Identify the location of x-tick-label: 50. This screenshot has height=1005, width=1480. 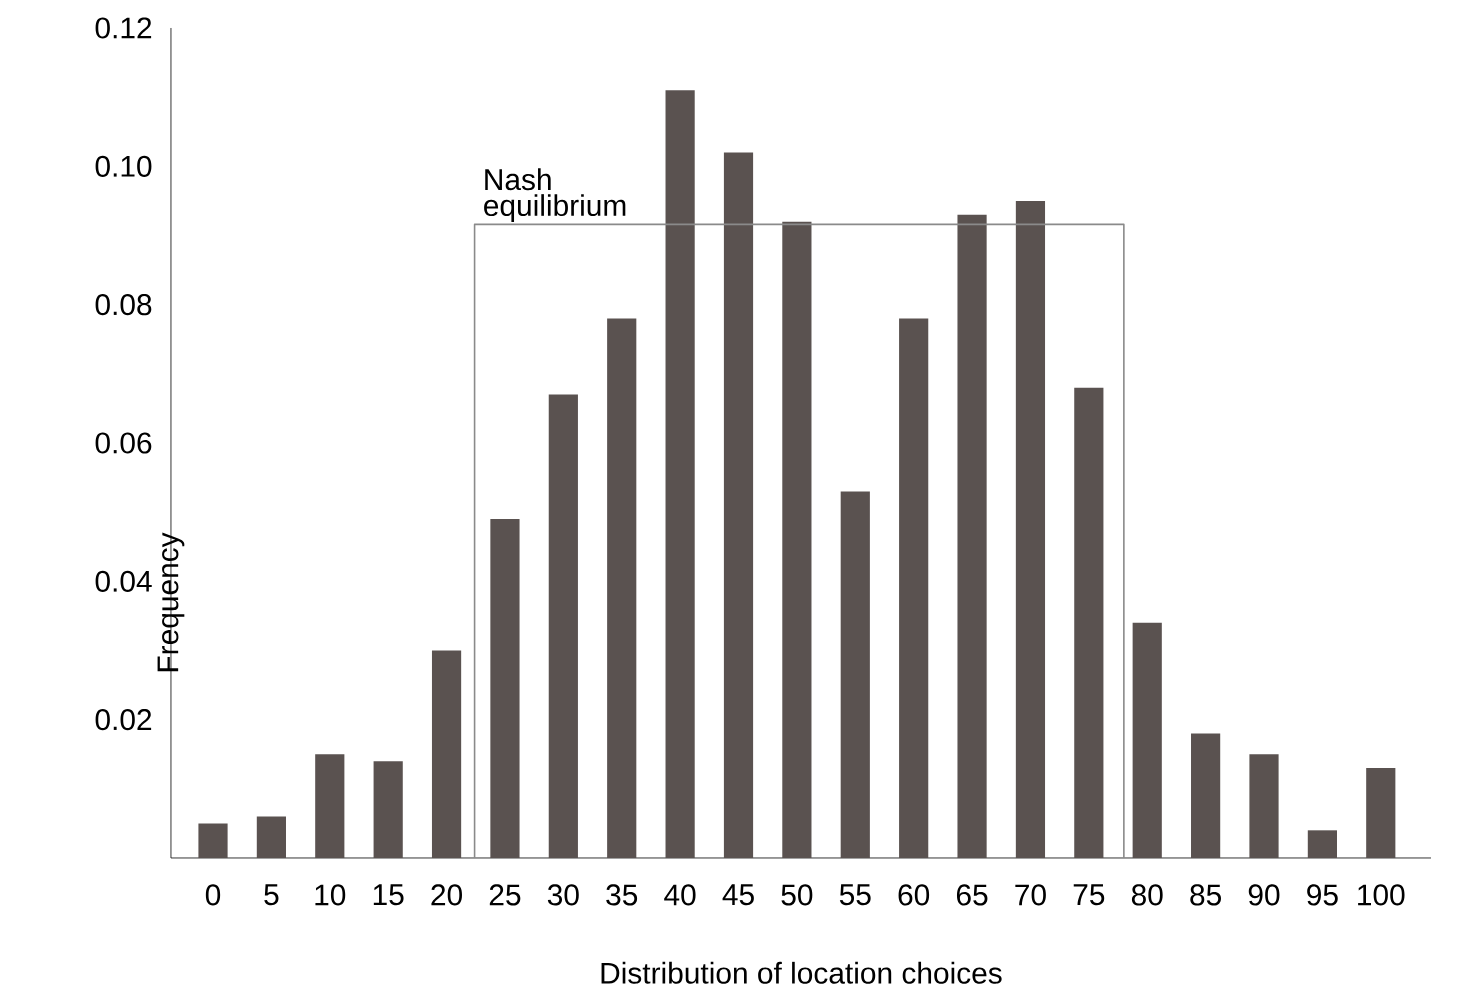
(797, 895).